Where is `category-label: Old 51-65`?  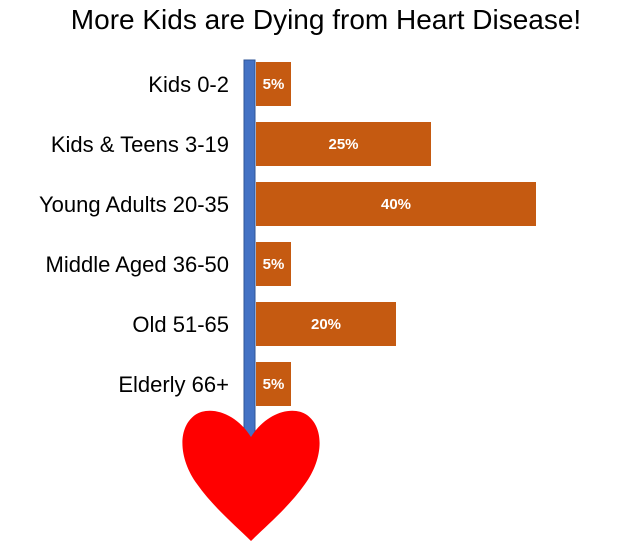
category-label: Old 51-65 is located at coordinates (180, 324).